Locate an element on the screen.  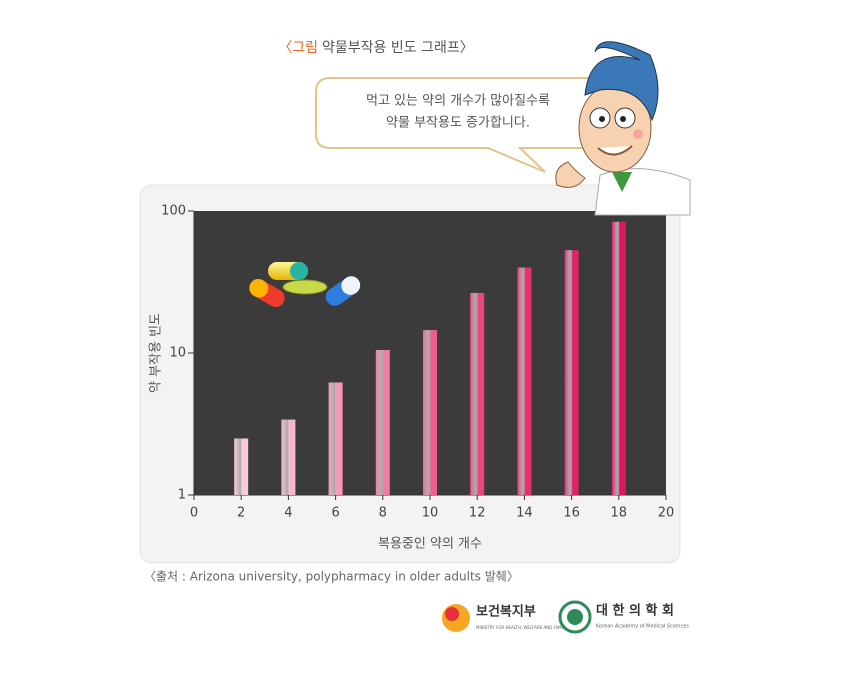
logo-subtitle: Korean Academy of Medical Sciences is located at coordinates (642, 627).